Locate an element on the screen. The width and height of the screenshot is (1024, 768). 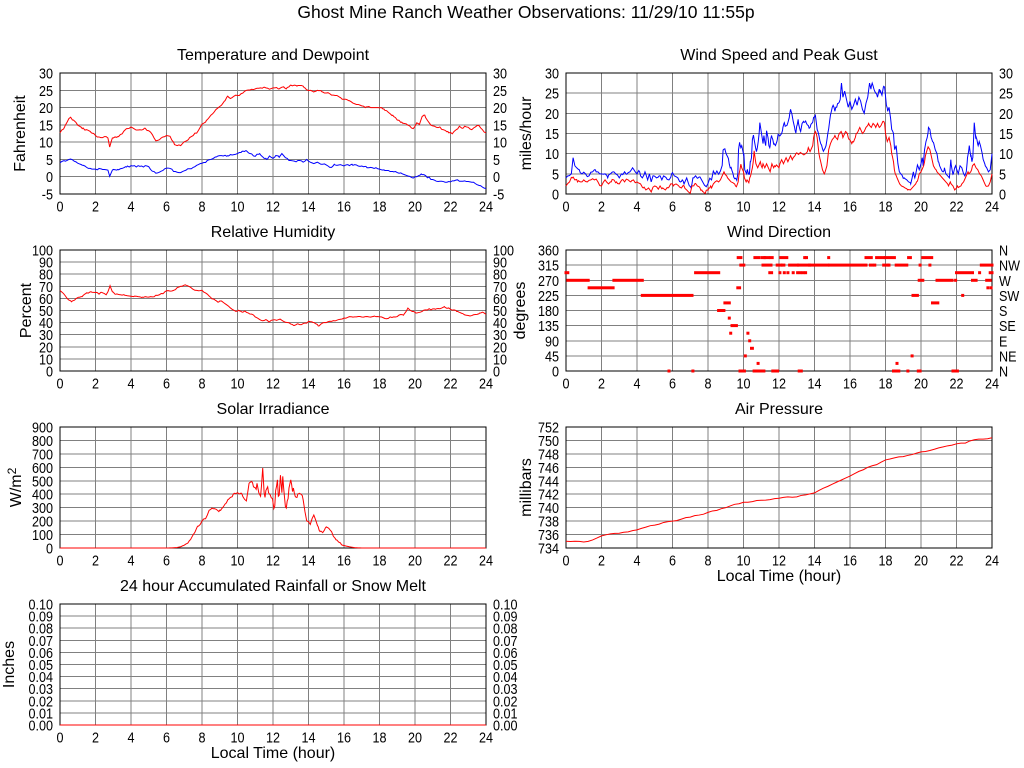
y-tick-label-right: 90 is located at coordinates (500, 262).